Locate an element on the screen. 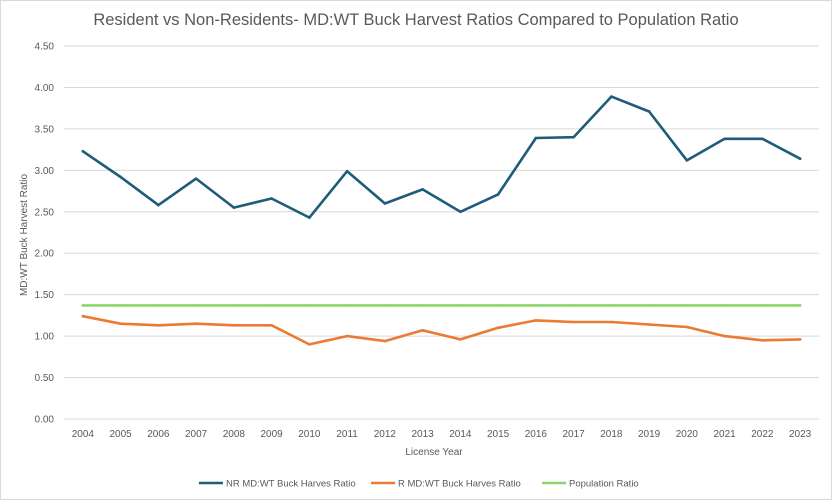 Image resolution: width=832 pixels, height=500 pixels. y-tick-label: 3.50 is located at coordinates (45, 129).